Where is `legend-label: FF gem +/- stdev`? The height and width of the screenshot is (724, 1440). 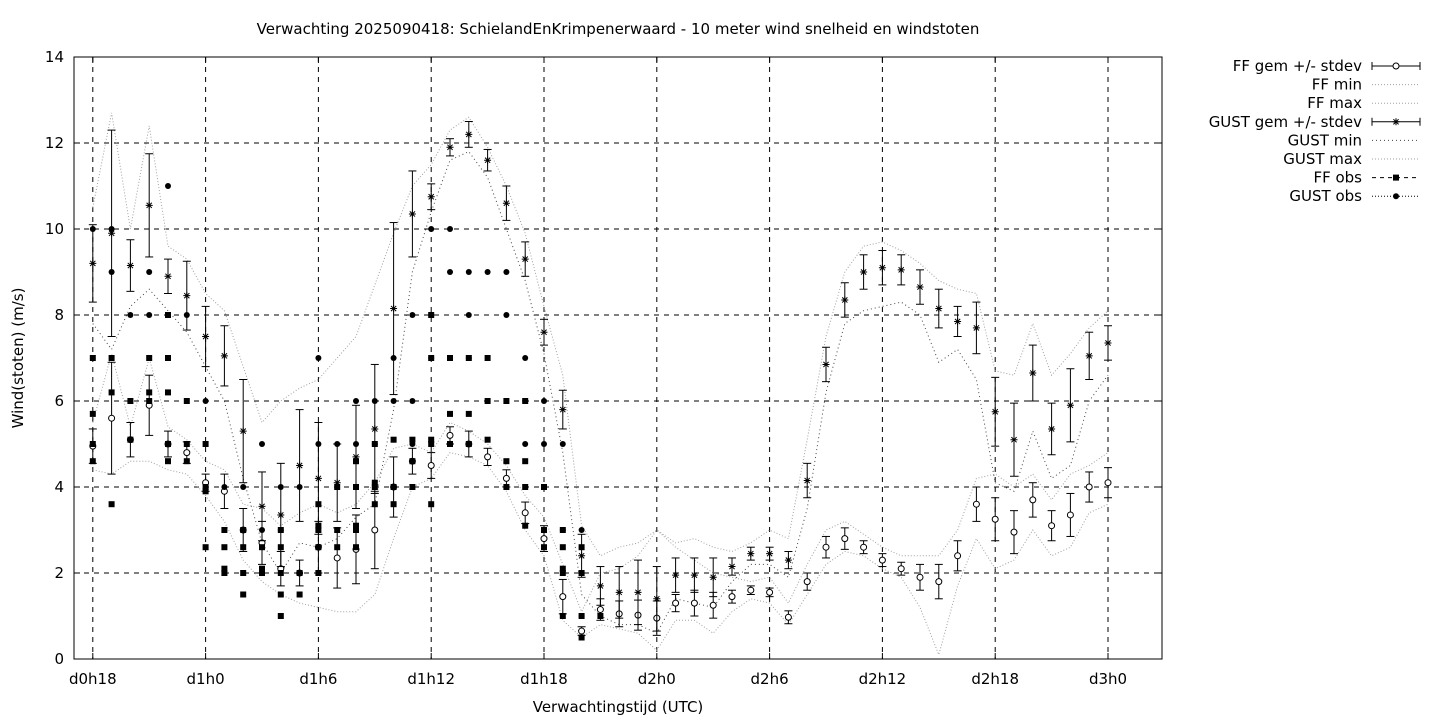 legend-label: FF gem +/- stdev is located at coordinates (1297, 66).